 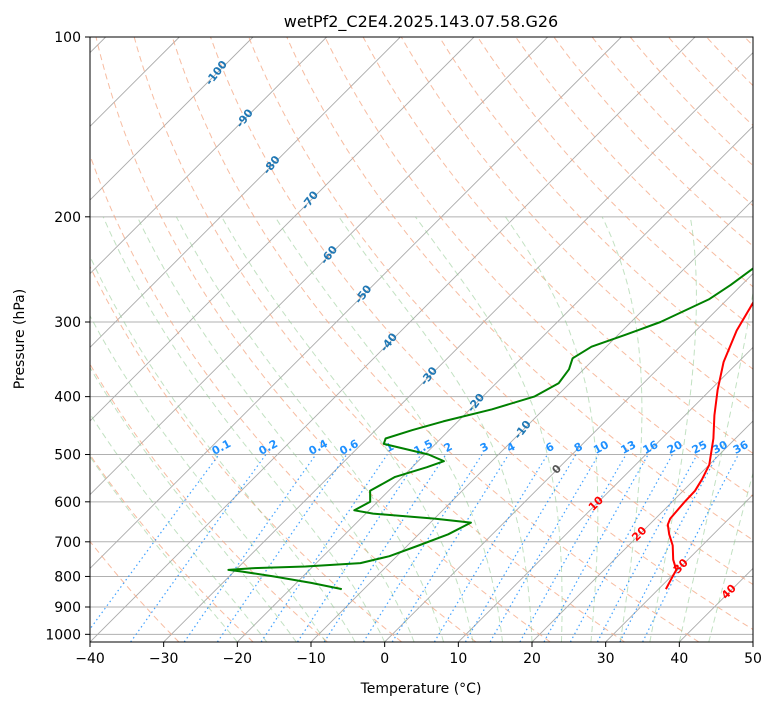 I want to click on x-tick-label: 10, so click(x=458, y=659).